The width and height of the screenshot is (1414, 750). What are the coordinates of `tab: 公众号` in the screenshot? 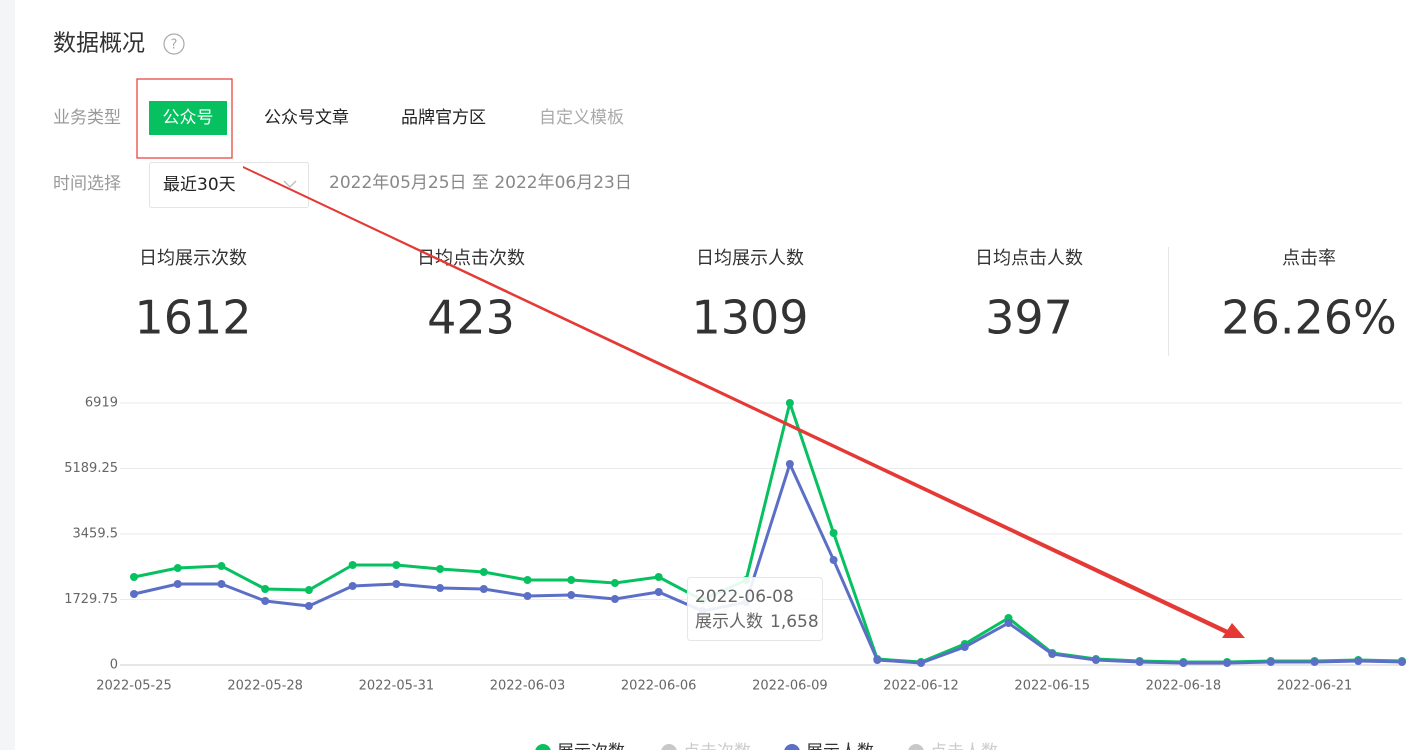 It's located at (188, 118).